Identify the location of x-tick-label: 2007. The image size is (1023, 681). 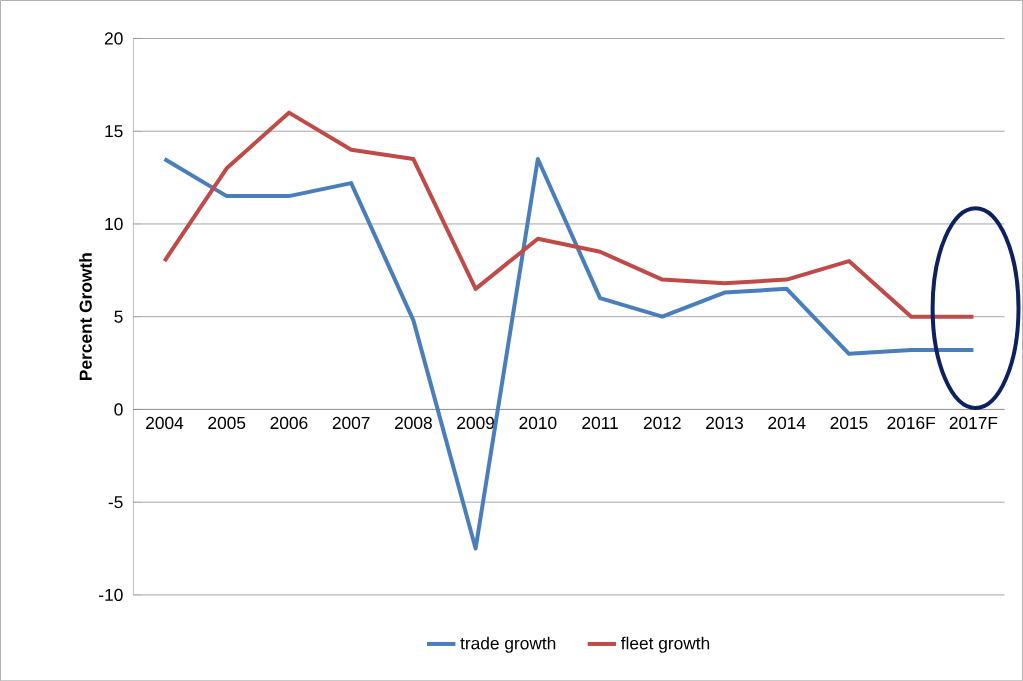
(351, 422).